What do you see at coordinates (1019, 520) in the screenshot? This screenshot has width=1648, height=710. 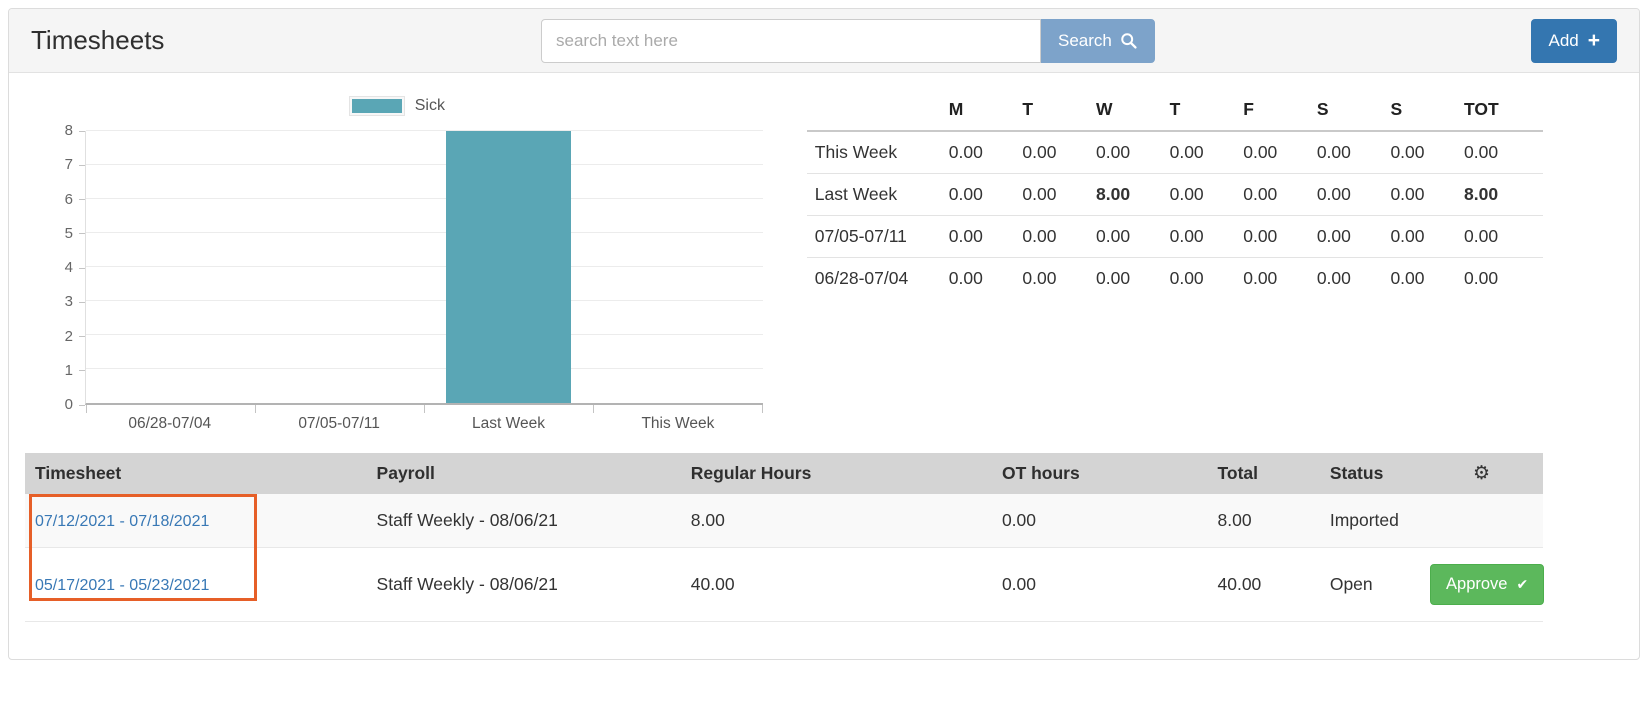 I see `ot-hours-cell: 0.00` at bounding box center [1019, 520].